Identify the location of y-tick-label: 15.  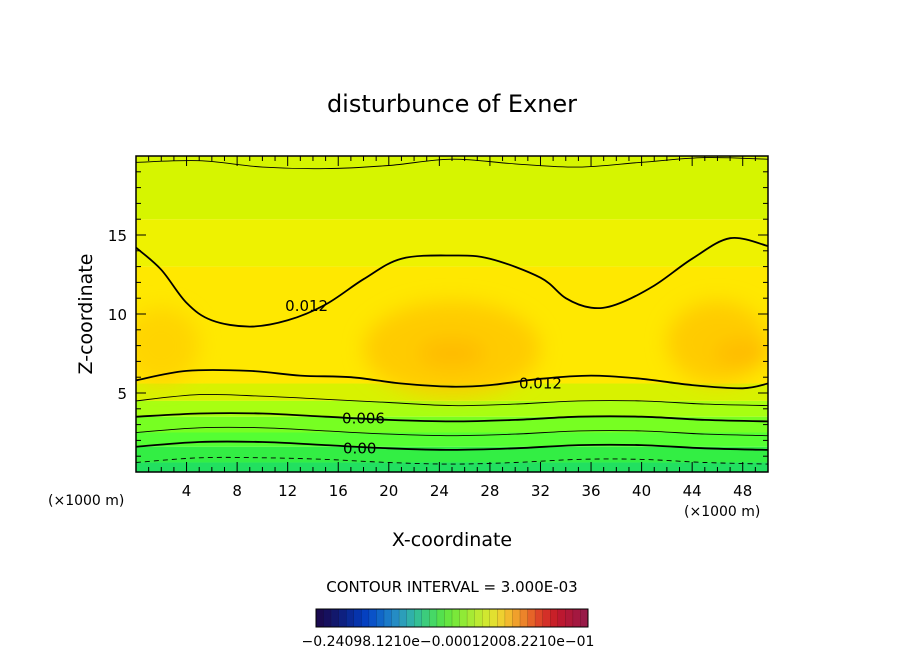
(117, 236).